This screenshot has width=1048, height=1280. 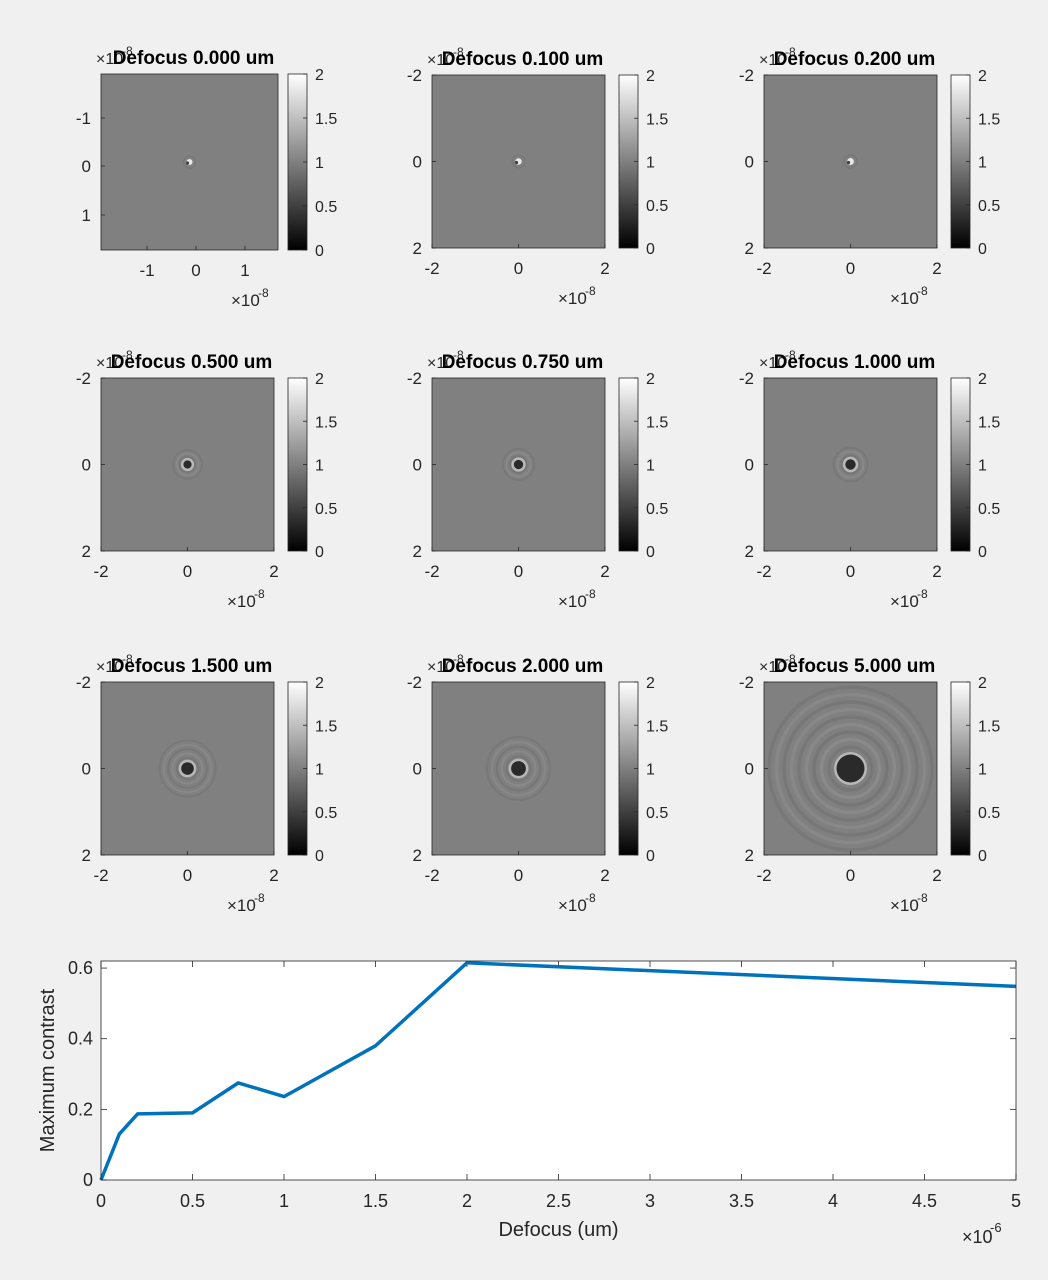 I want to click on x-tick-label: 0.5, so click(x=192, y=1201).